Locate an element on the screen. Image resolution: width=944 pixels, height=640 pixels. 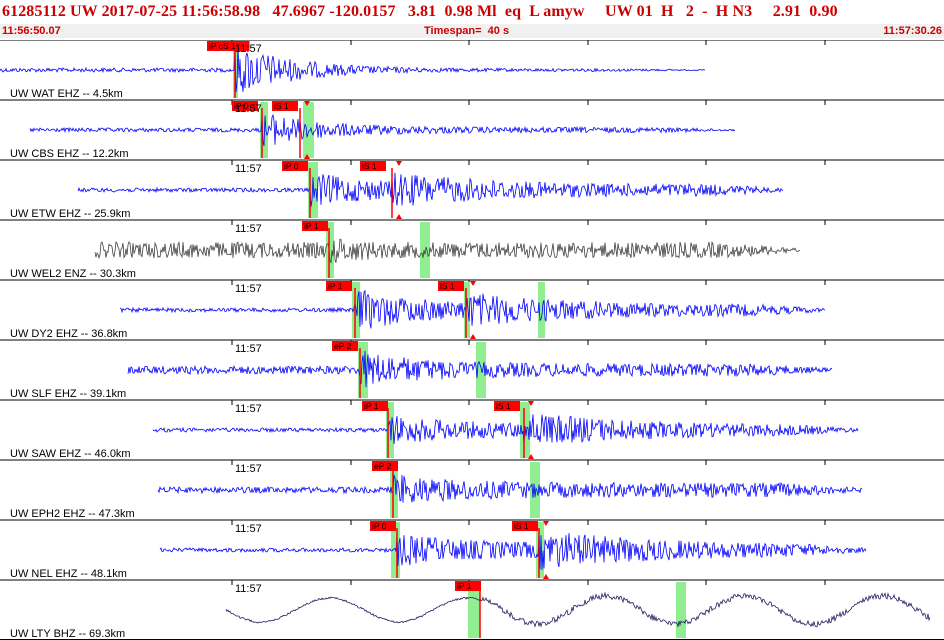
station-label: UW SAW EHZ -- 46.0km is located at coordinates (70, 454).